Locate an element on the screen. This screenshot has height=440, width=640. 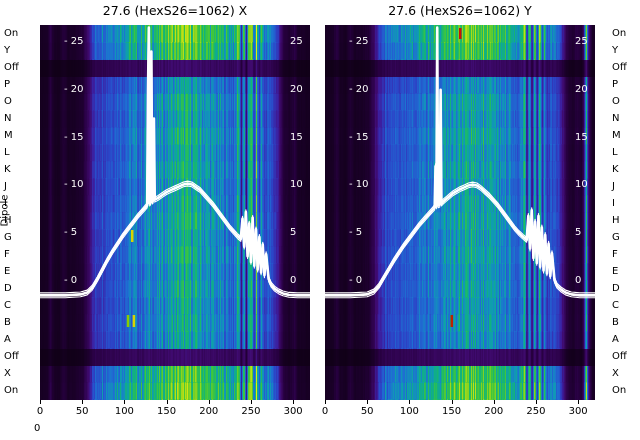
row-label-right: B is located at coordinates (615, 323).